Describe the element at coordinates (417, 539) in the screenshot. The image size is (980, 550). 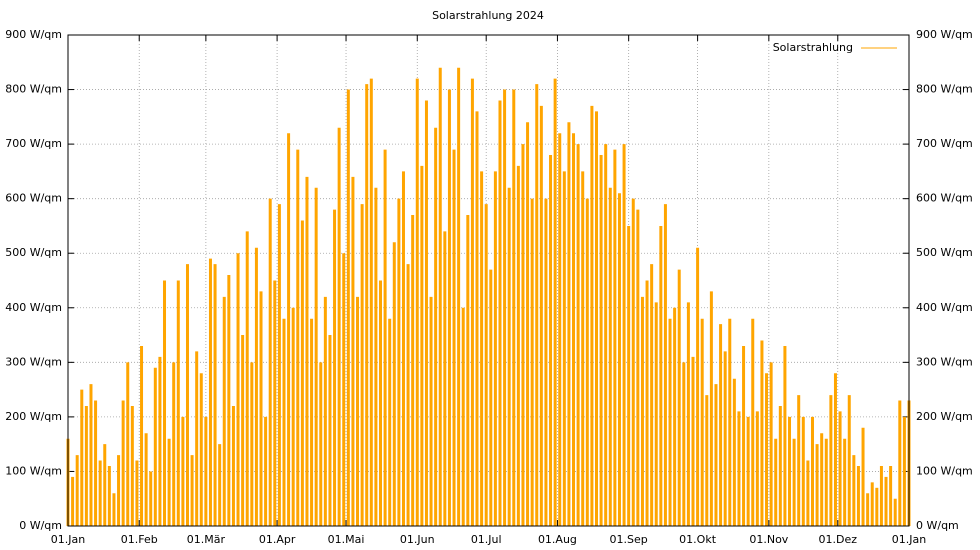
I see `x-tick-label: 01.Jun` at that location.